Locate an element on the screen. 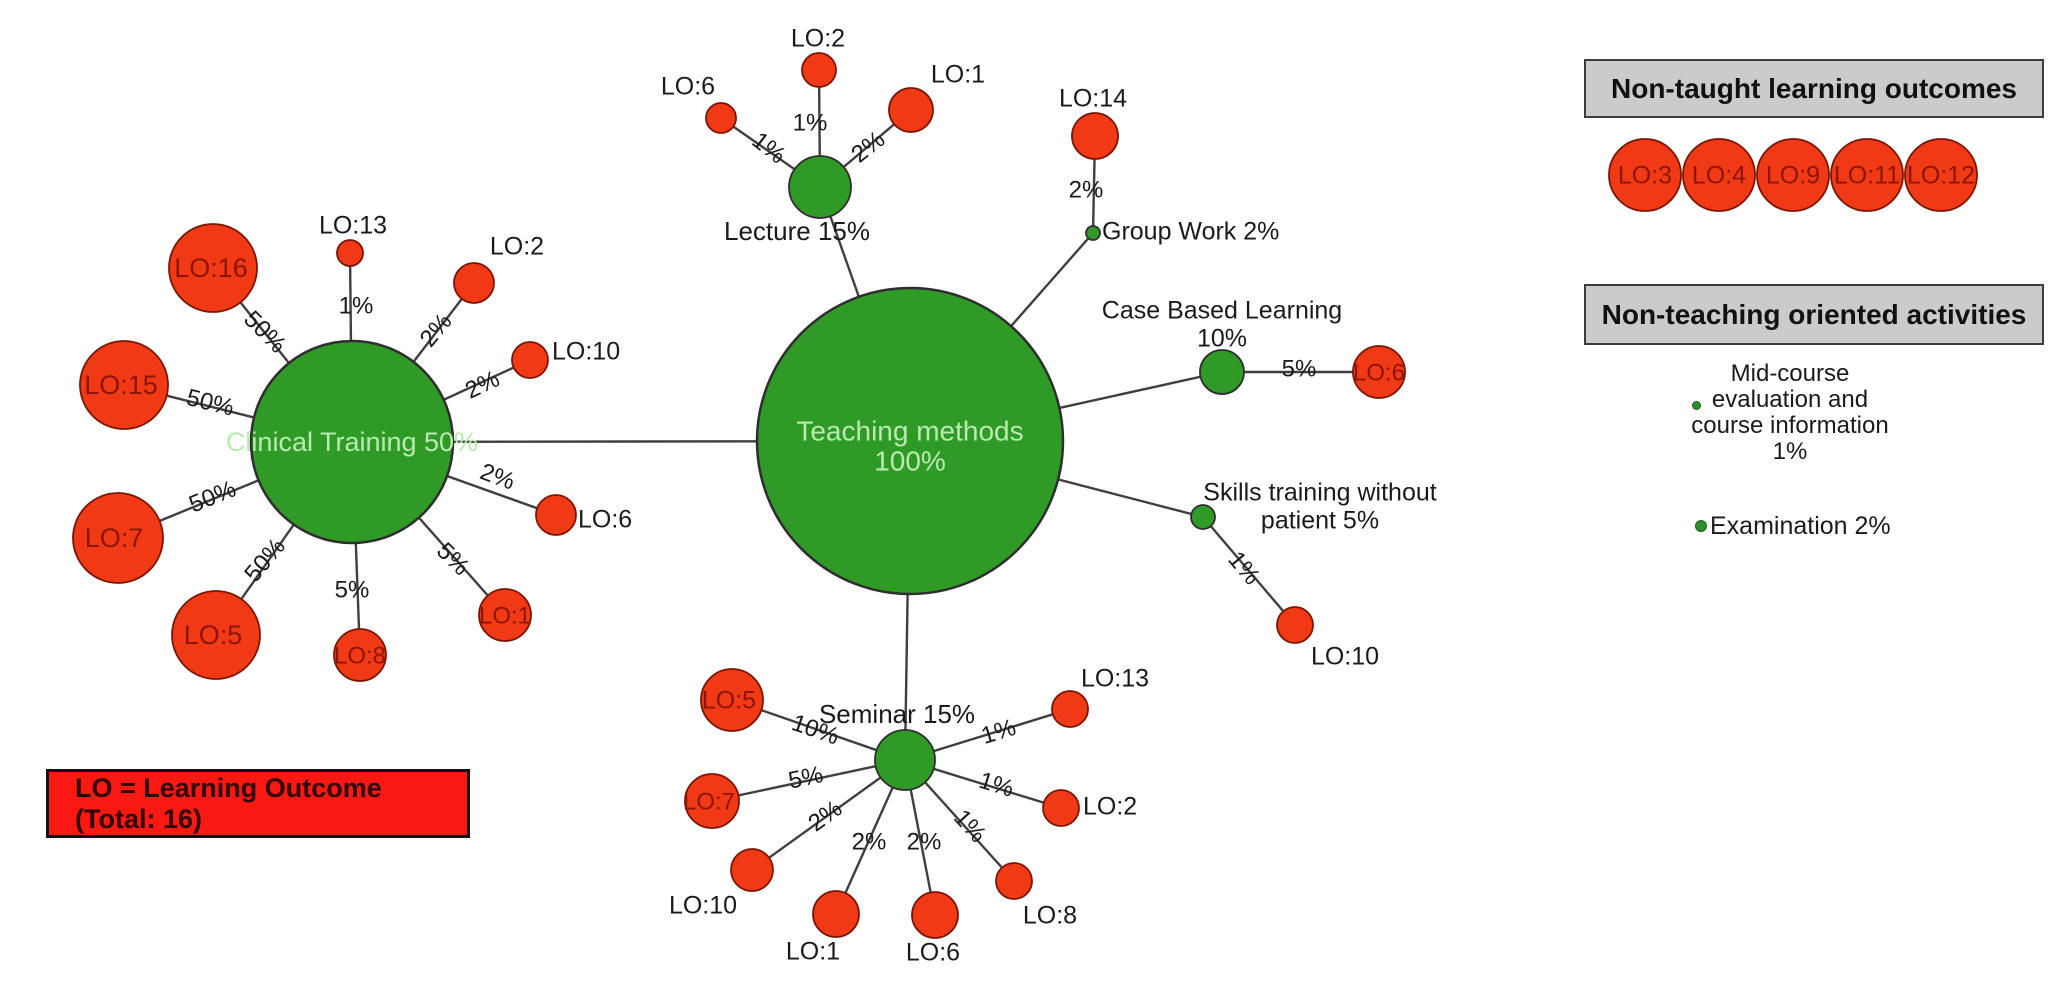 The image size is (2059, 1001). node-label-sem-lo1: LO:1 is located at coordinates (813, 952).